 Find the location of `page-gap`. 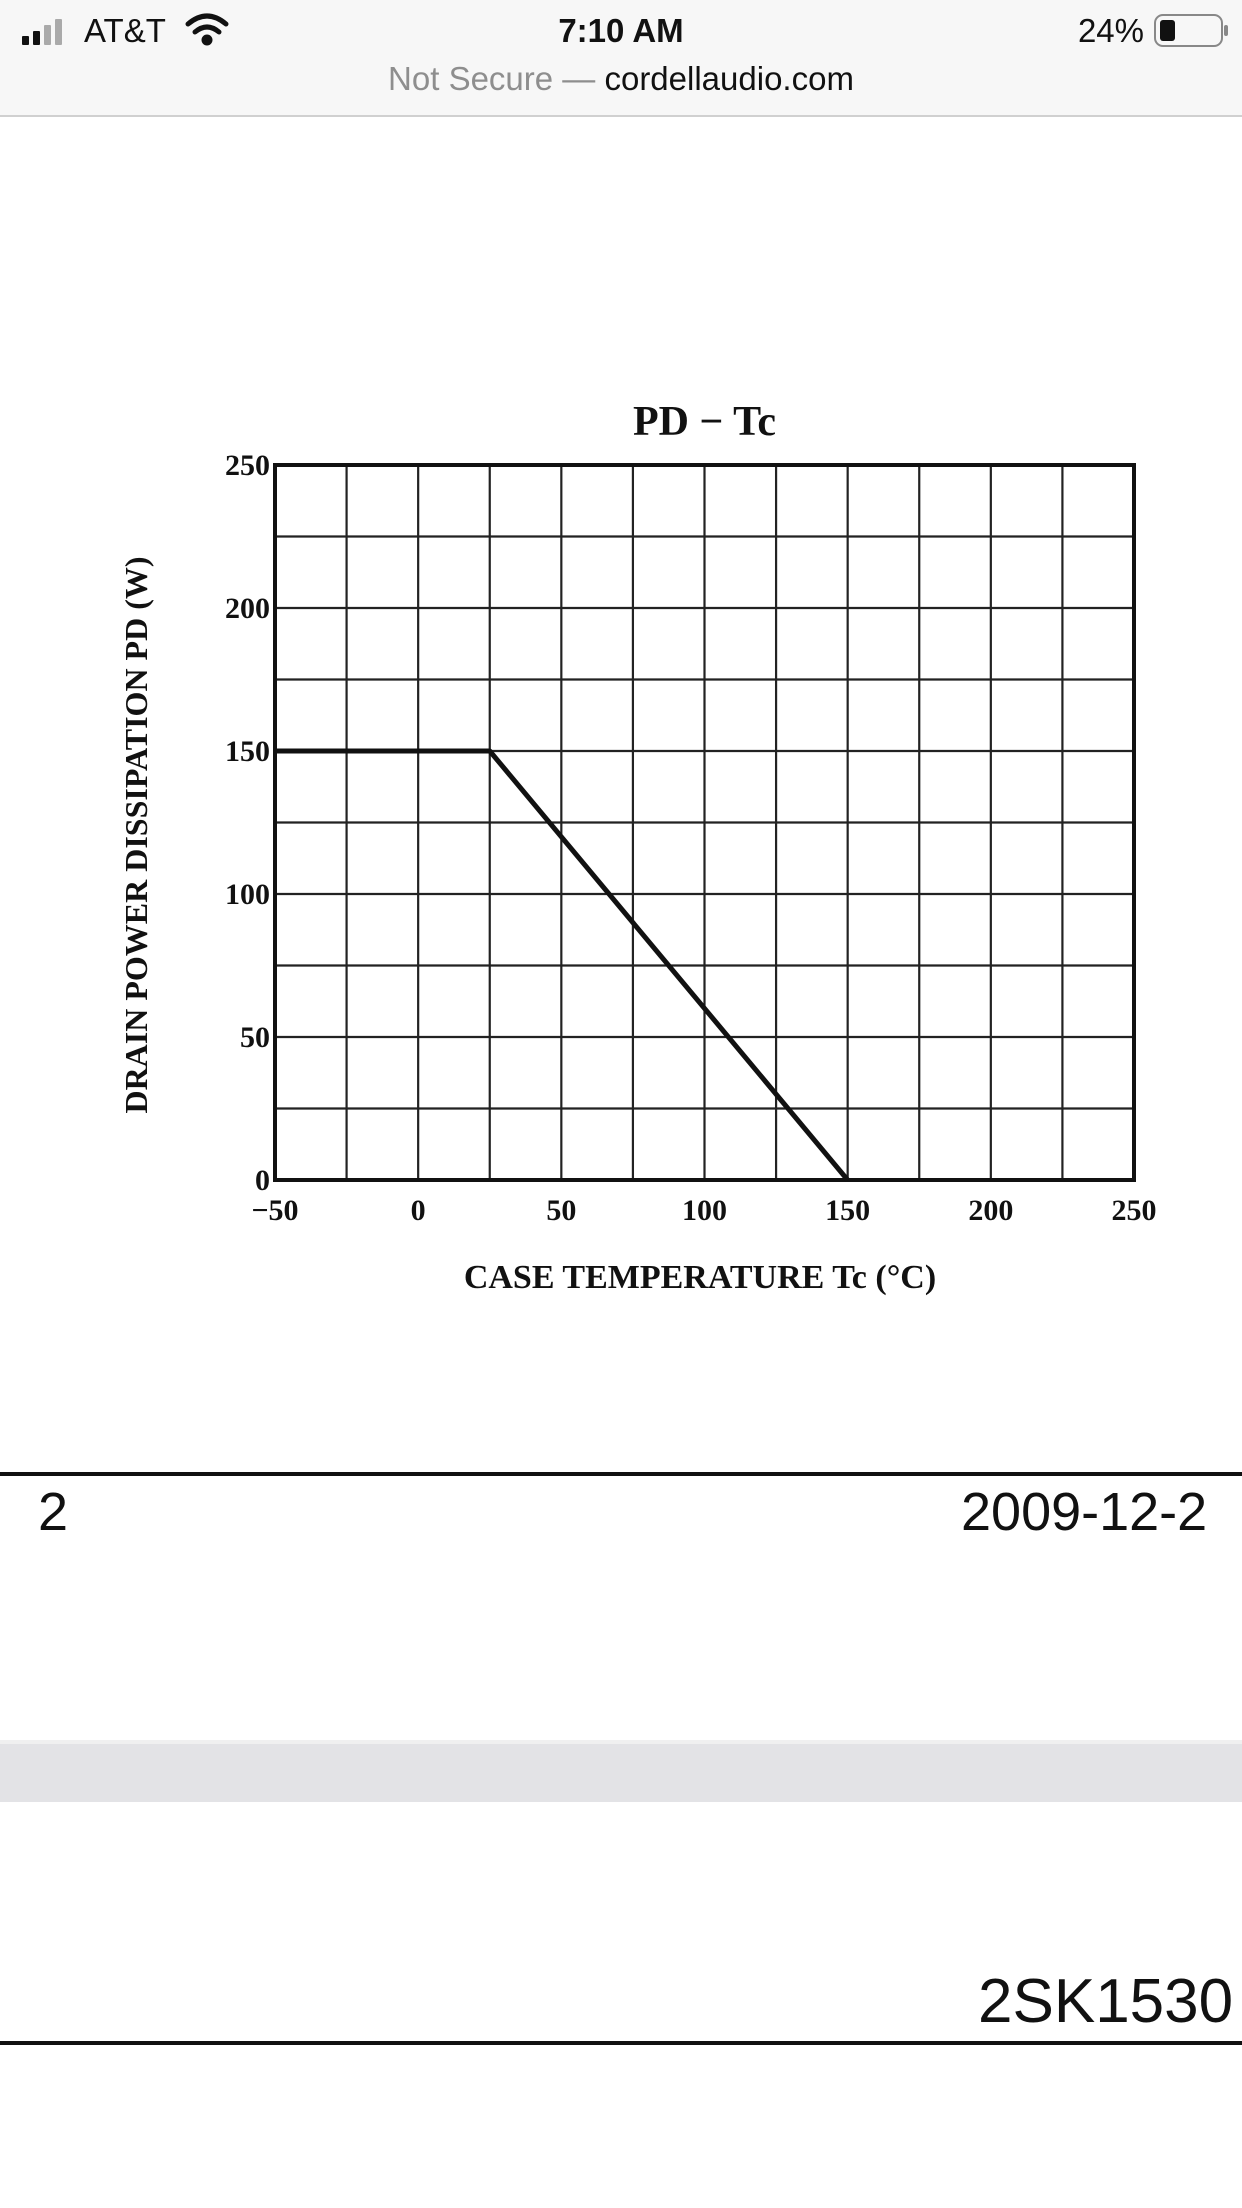

page-gap is located at coordinates (621, 1772).